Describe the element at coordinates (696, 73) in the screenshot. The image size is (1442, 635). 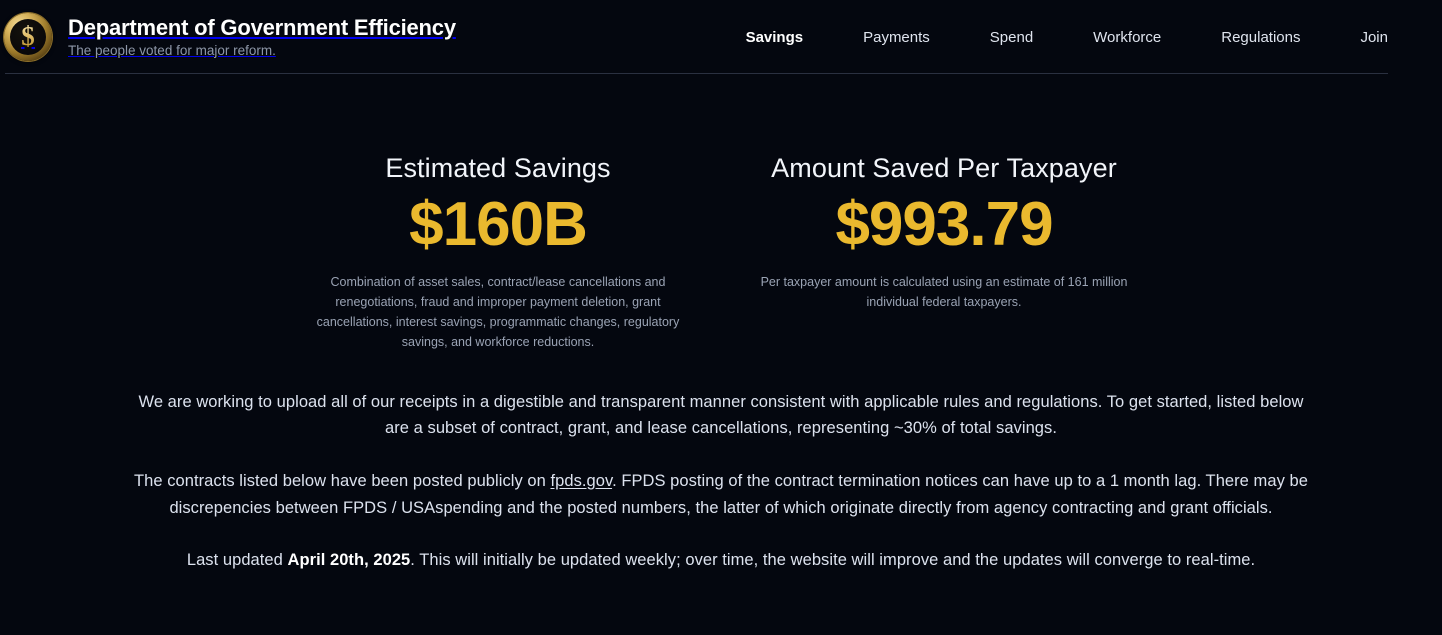
I see `header-divider` at that location.